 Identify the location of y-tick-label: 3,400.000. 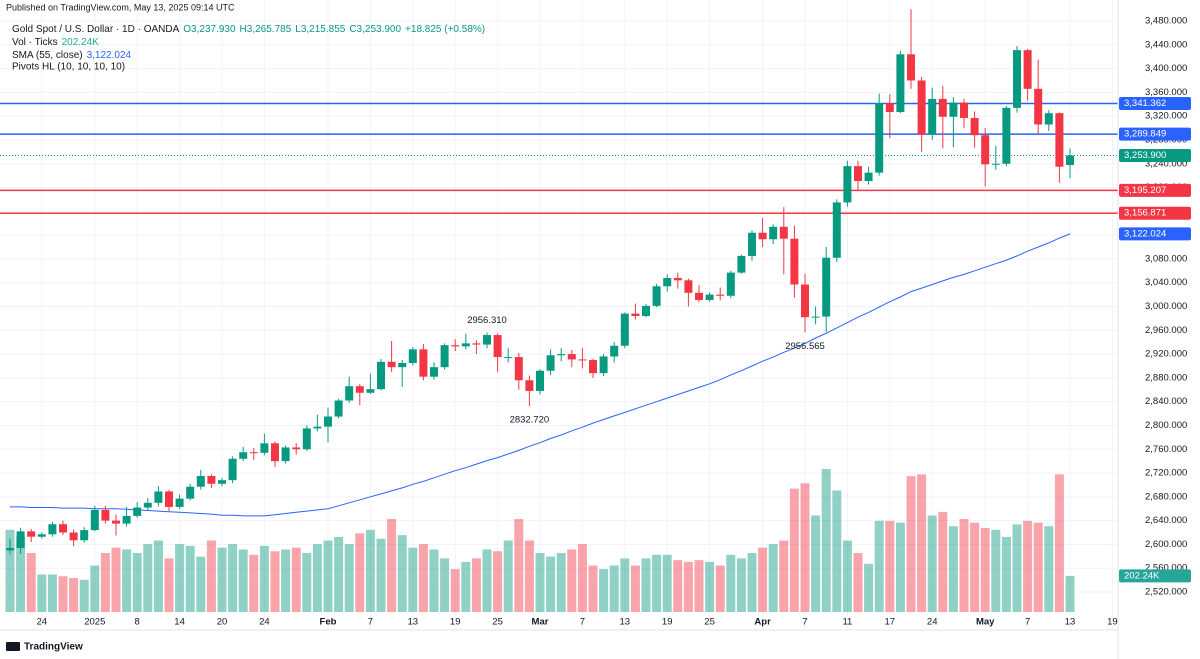
(1166, 68).